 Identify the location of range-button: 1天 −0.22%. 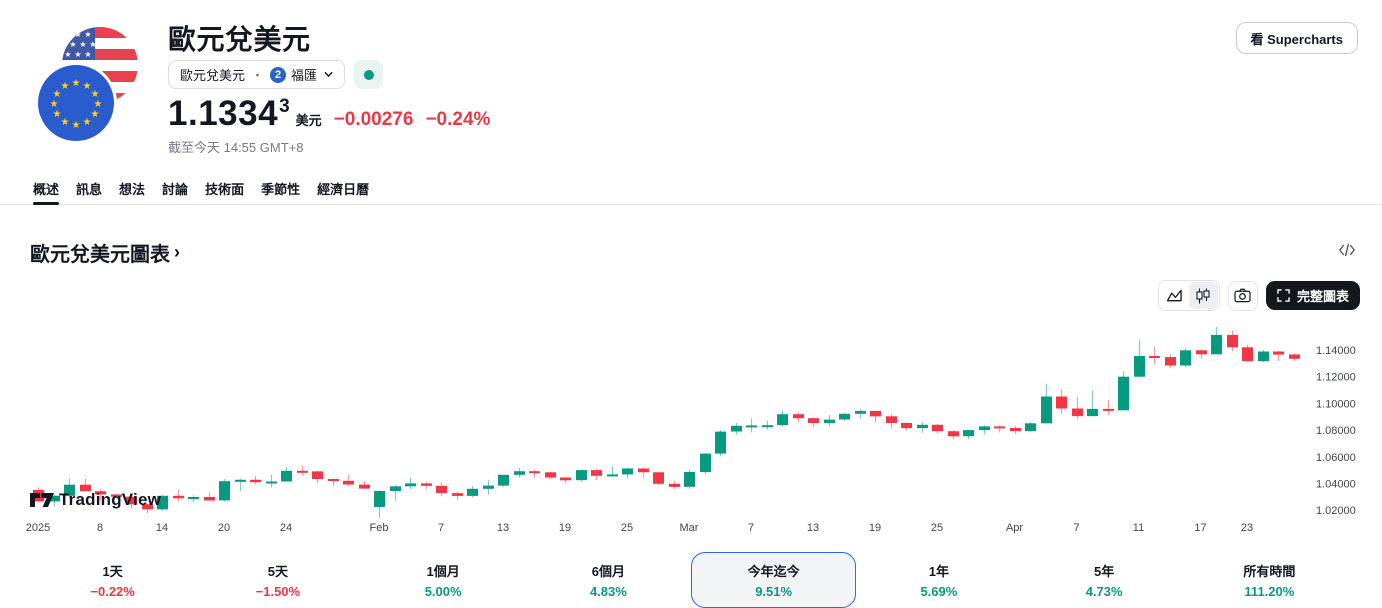
(112, 580).